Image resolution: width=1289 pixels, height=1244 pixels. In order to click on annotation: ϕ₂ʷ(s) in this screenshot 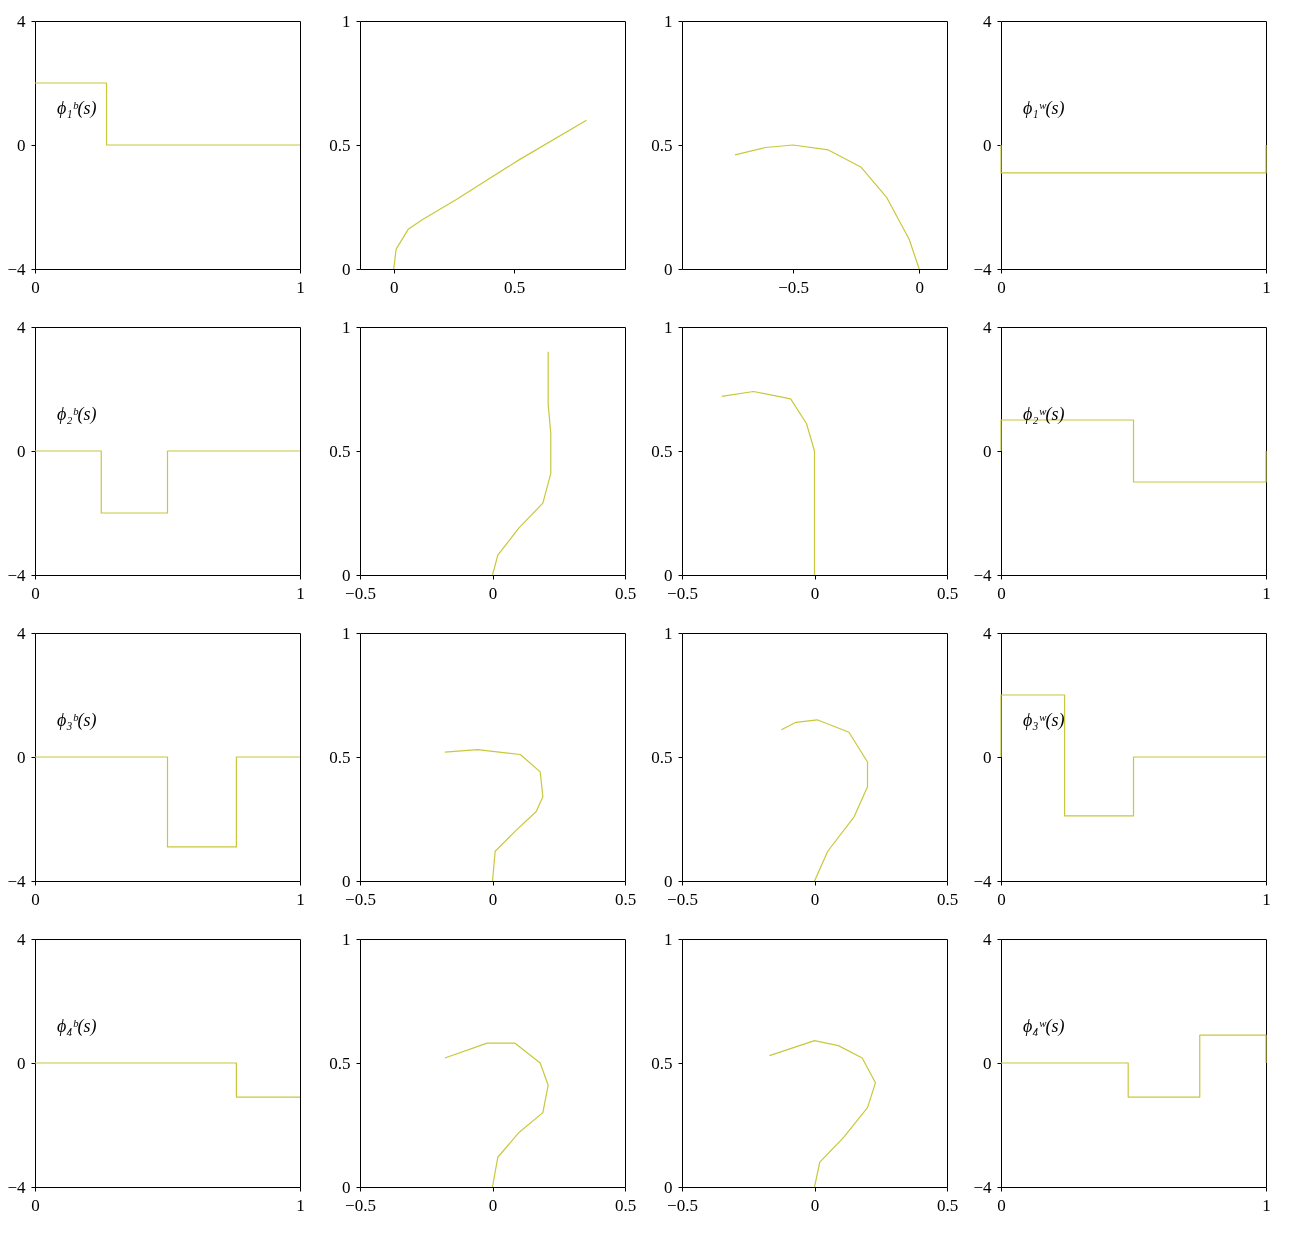, I will do `click(1044, 414)`.